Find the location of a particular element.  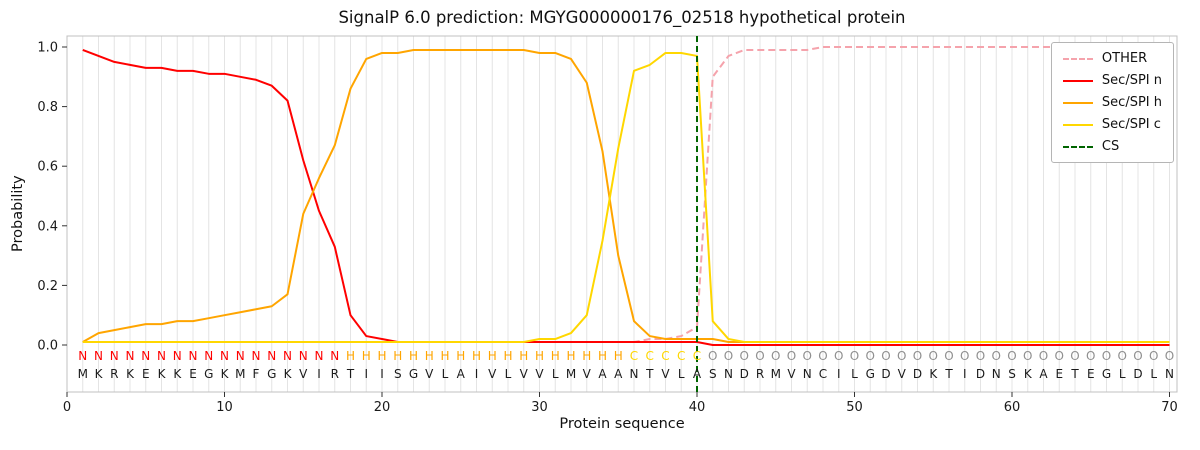

legend-label-sec-spi-h: Sec/SPI h is located at coordinates (1131, 102).